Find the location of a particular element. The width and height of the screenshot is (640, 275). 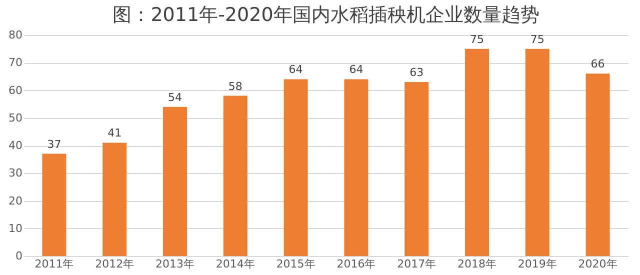

y-tick-label: 60 is located at coordinates (15, 90).